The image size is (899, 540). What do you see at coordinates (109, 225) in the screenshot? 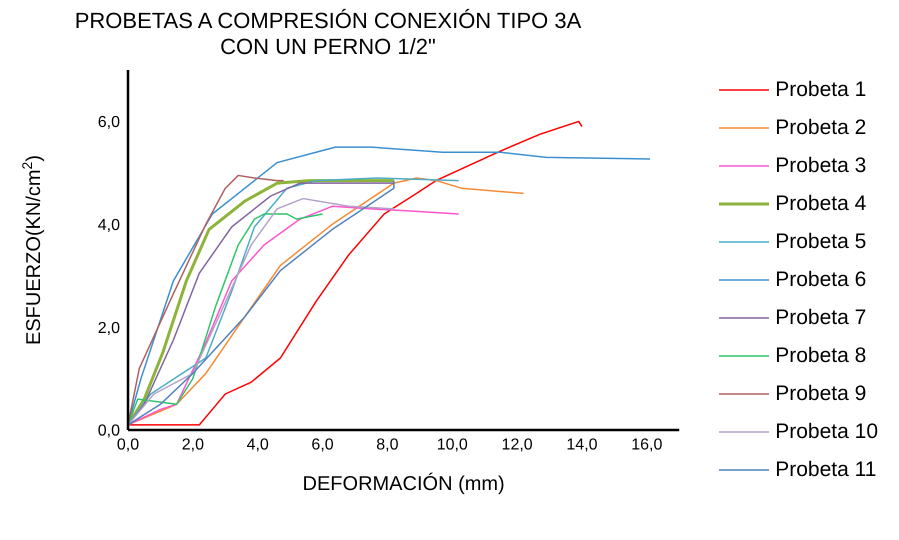
I see `y-tick-label: 4,0` at bounding box center [109, 225].